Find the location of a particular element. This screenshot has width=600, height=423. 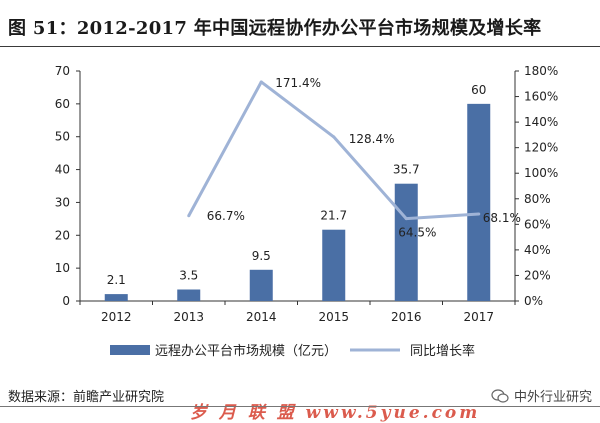

growth-rate-label: 171.4% is located at coordinates (298, 83).